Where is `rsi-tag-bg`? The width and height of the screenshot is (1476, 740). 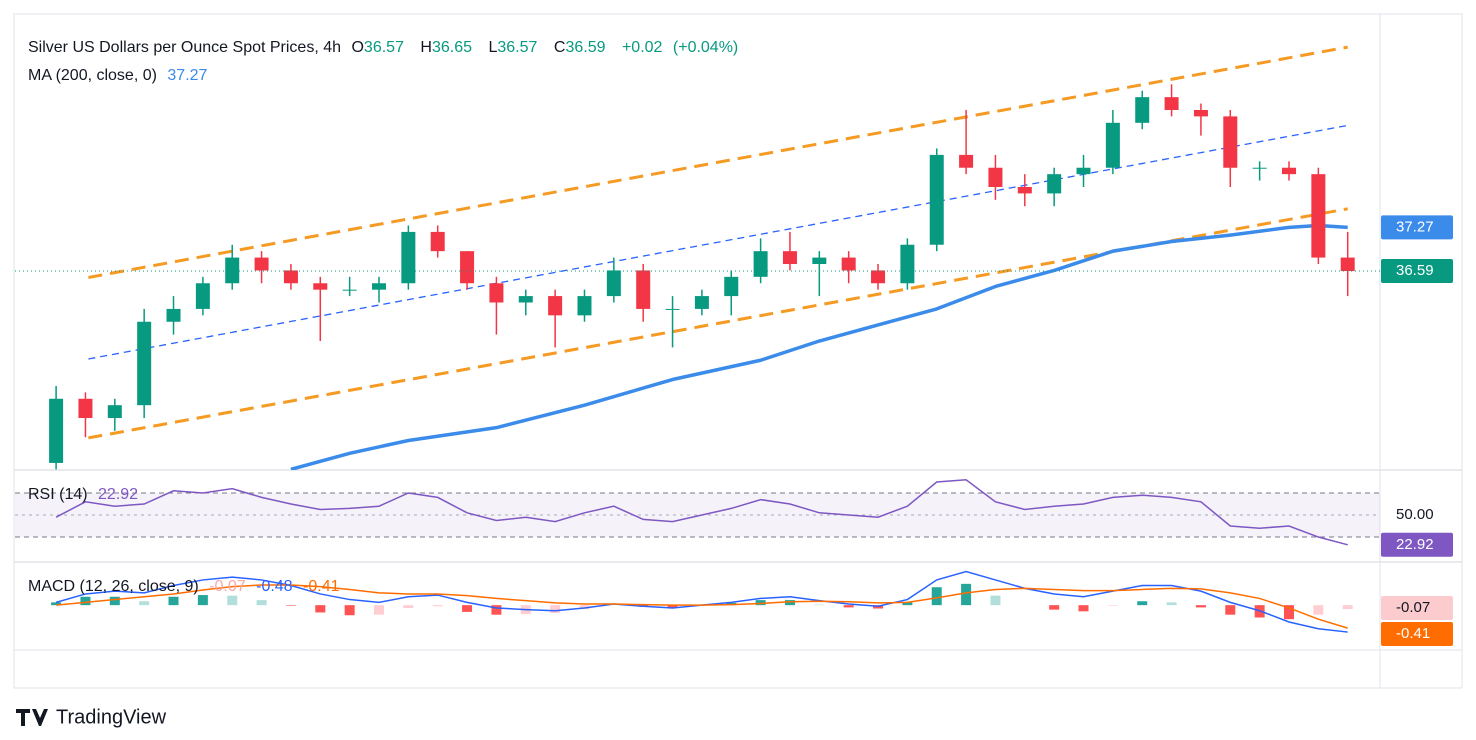 rsi-tag-bg is located at coordinates (1417, 544).